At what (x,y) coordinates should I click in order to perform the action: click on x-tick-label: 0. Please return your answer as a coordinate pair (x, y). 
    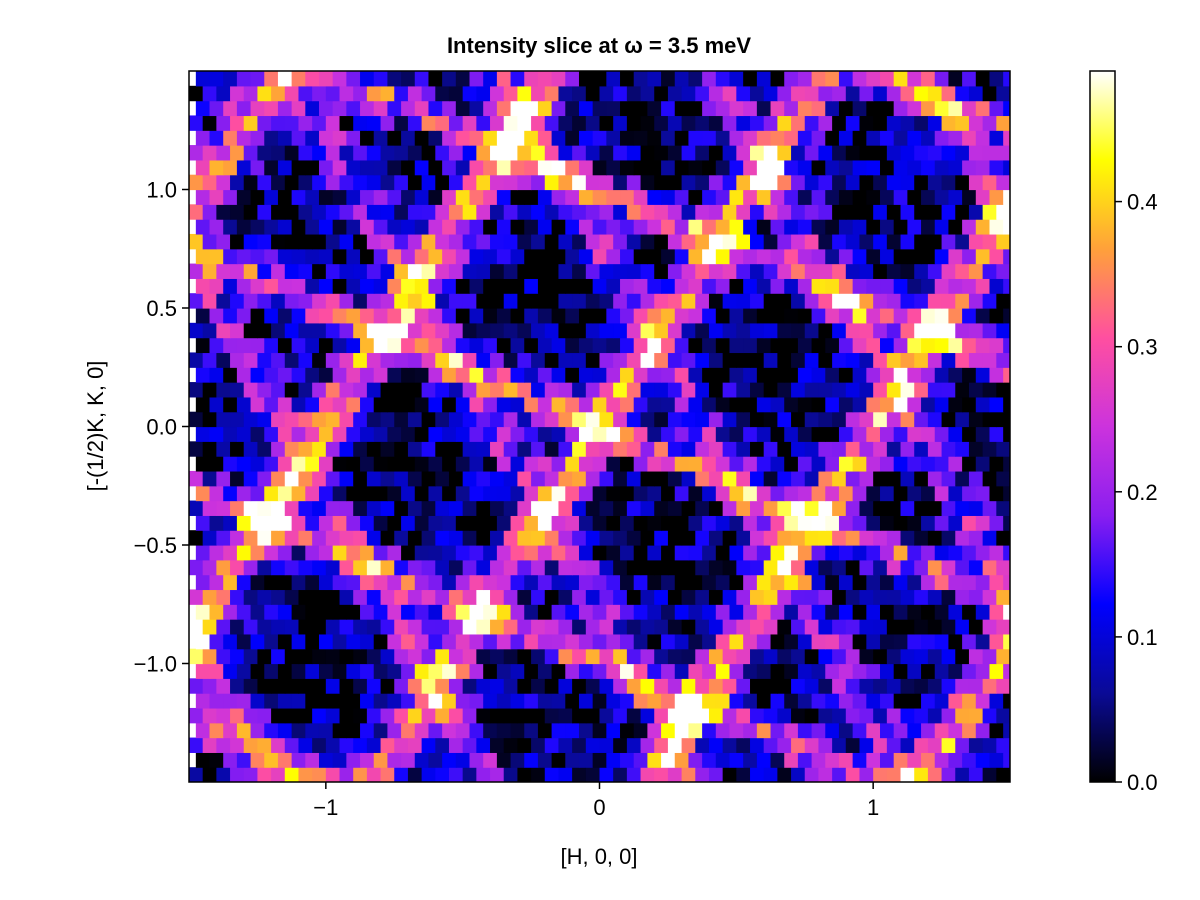
    Looking at the image, I should click on (599, 807).